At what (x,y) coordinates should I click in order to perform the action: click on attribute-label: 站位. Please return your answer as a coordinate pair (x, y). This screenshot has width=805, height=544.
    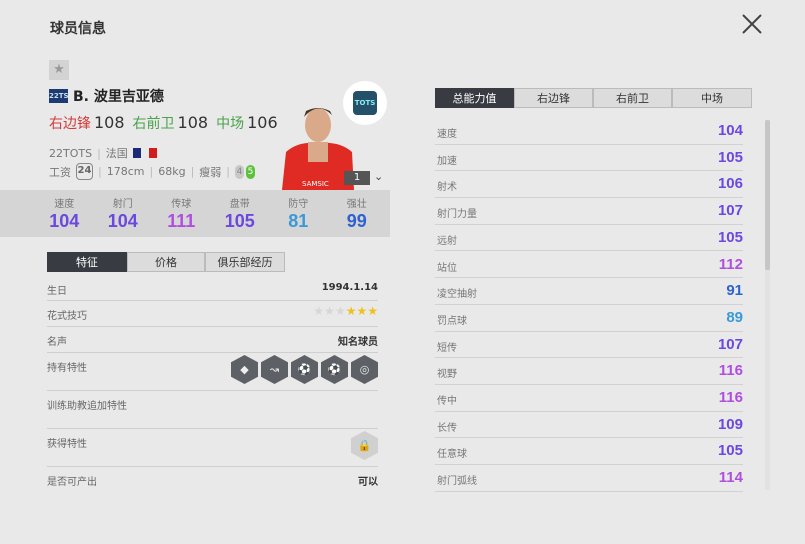
    Looking at the image, I should click on (447, 268).